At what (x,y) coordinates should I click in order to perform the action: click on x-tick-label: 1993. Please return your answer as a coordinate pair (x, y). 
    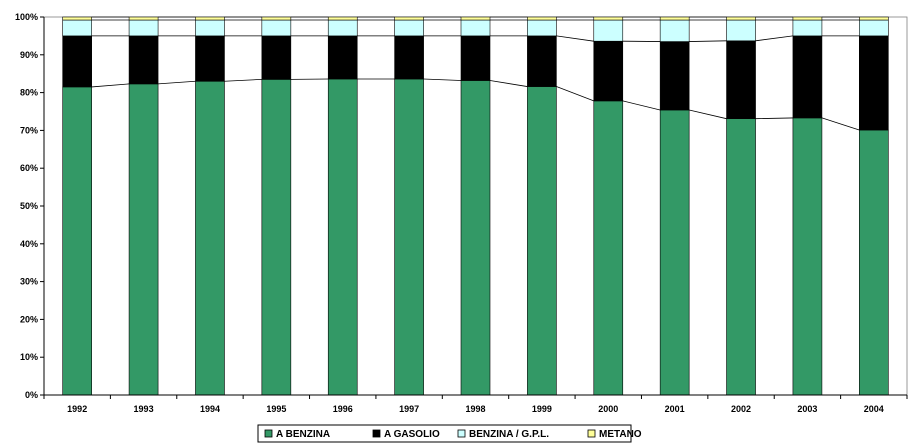
    Looking at the image, I should click on (144, 409).